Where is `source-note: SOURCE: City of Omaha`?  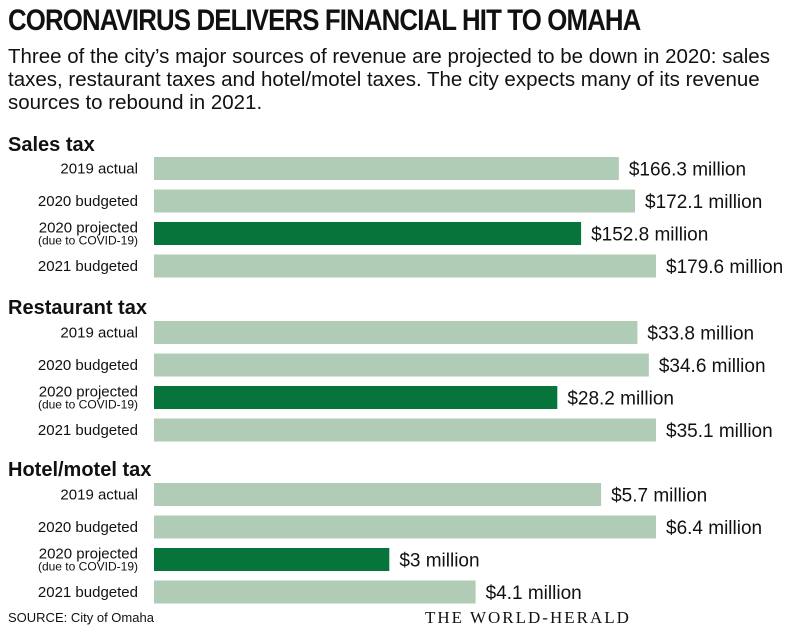 source-note: SOURCE: City of Omaha is located at coordinates (81, 617).